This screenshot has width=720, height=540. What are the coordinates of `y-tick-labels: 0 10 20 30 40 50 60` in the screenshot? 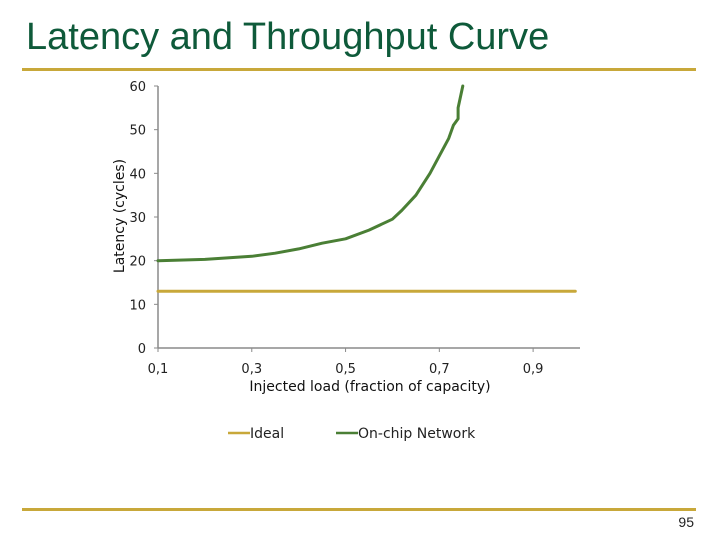 It's located at (137, 218).